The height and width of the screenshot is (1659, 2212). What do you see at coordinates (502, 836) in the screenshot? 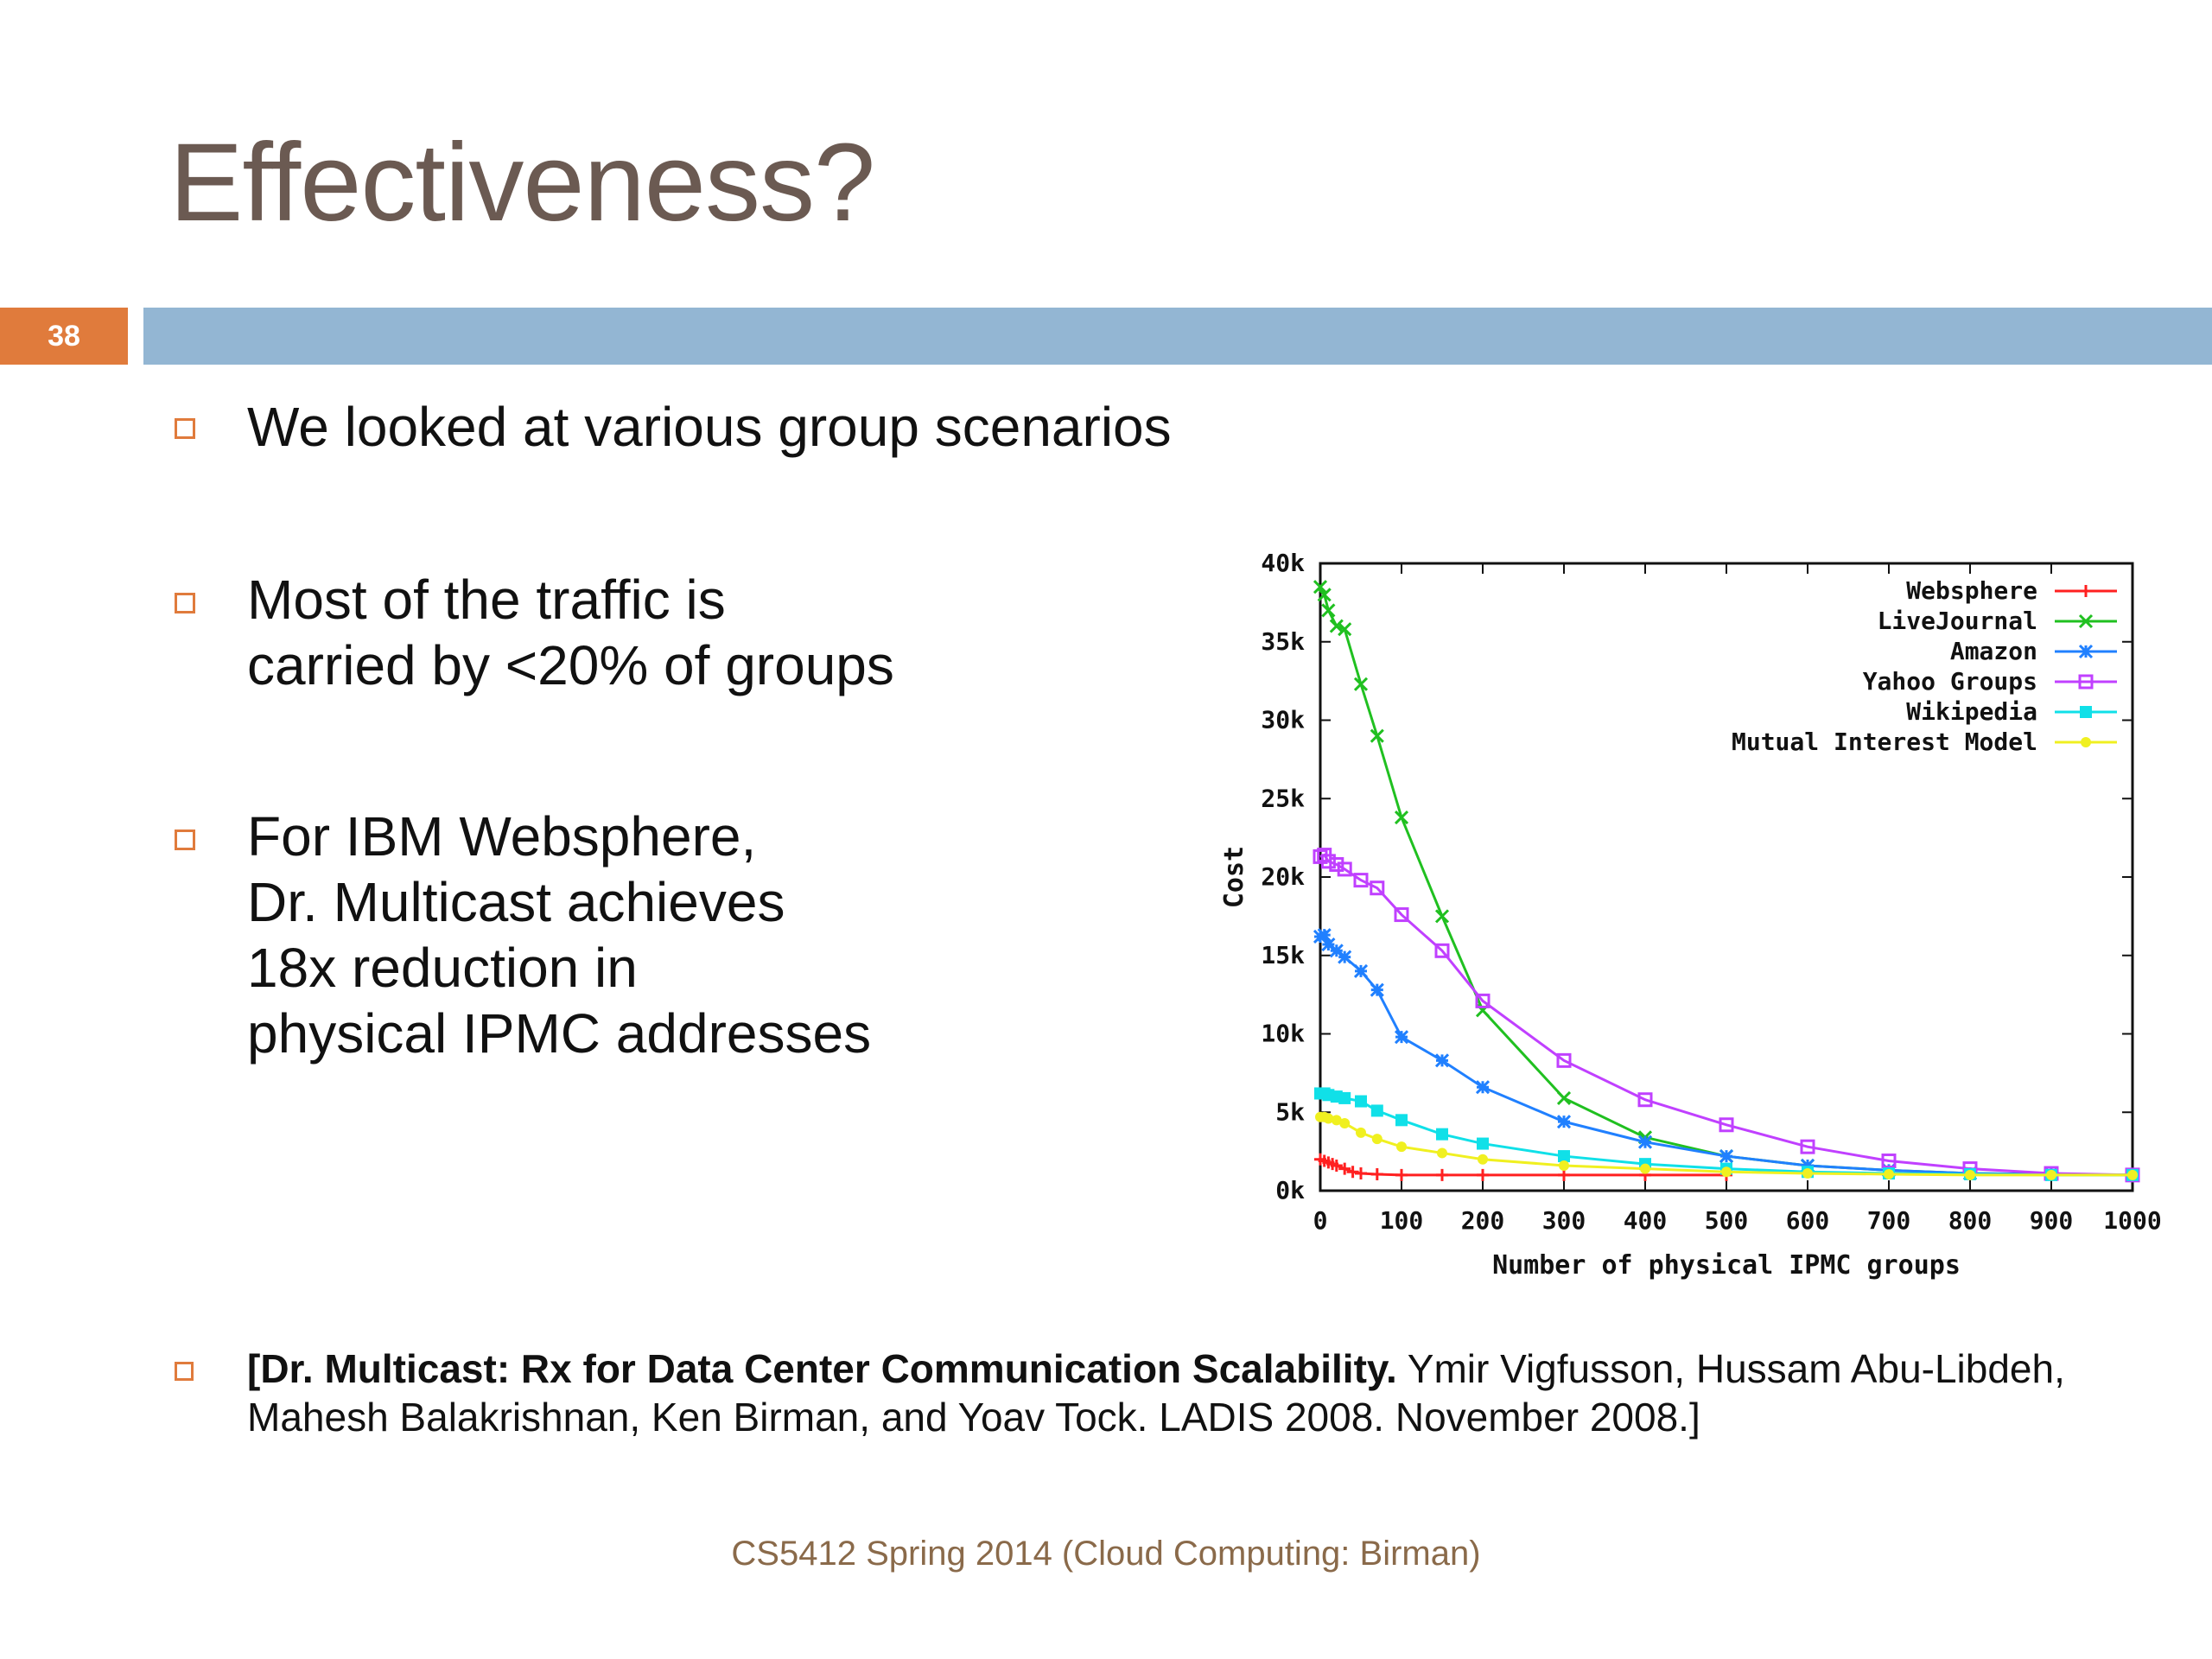
I see `bullet-3-line-1: For IBM Websphere,` at bounding box center [502, 836].